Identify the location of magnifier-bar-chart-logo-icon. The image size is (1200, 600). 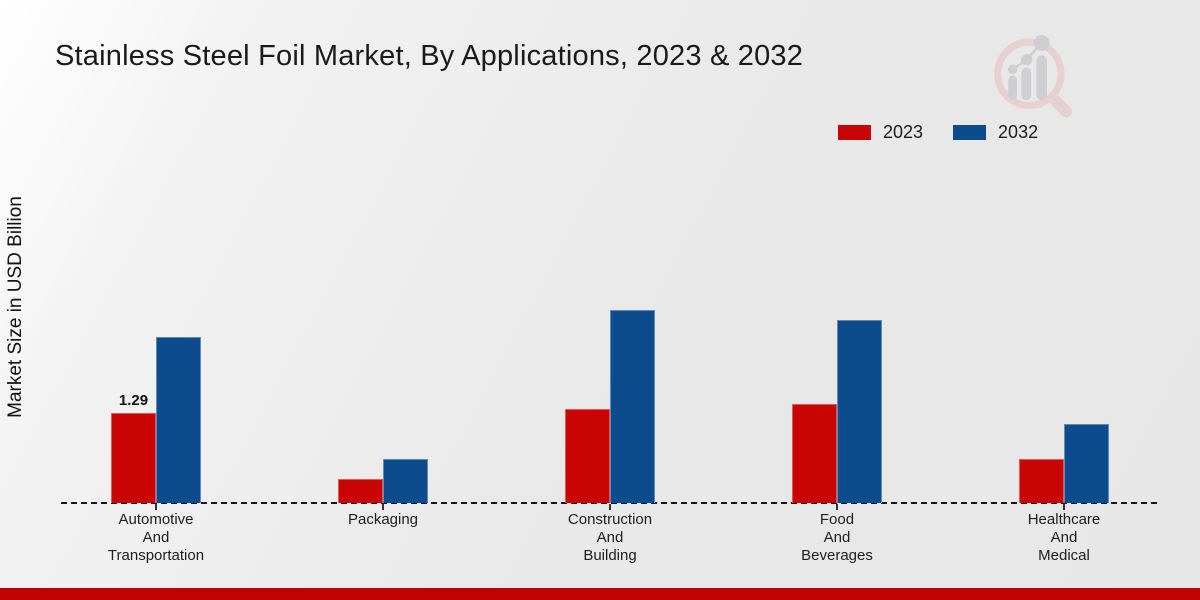
(1033, 76).